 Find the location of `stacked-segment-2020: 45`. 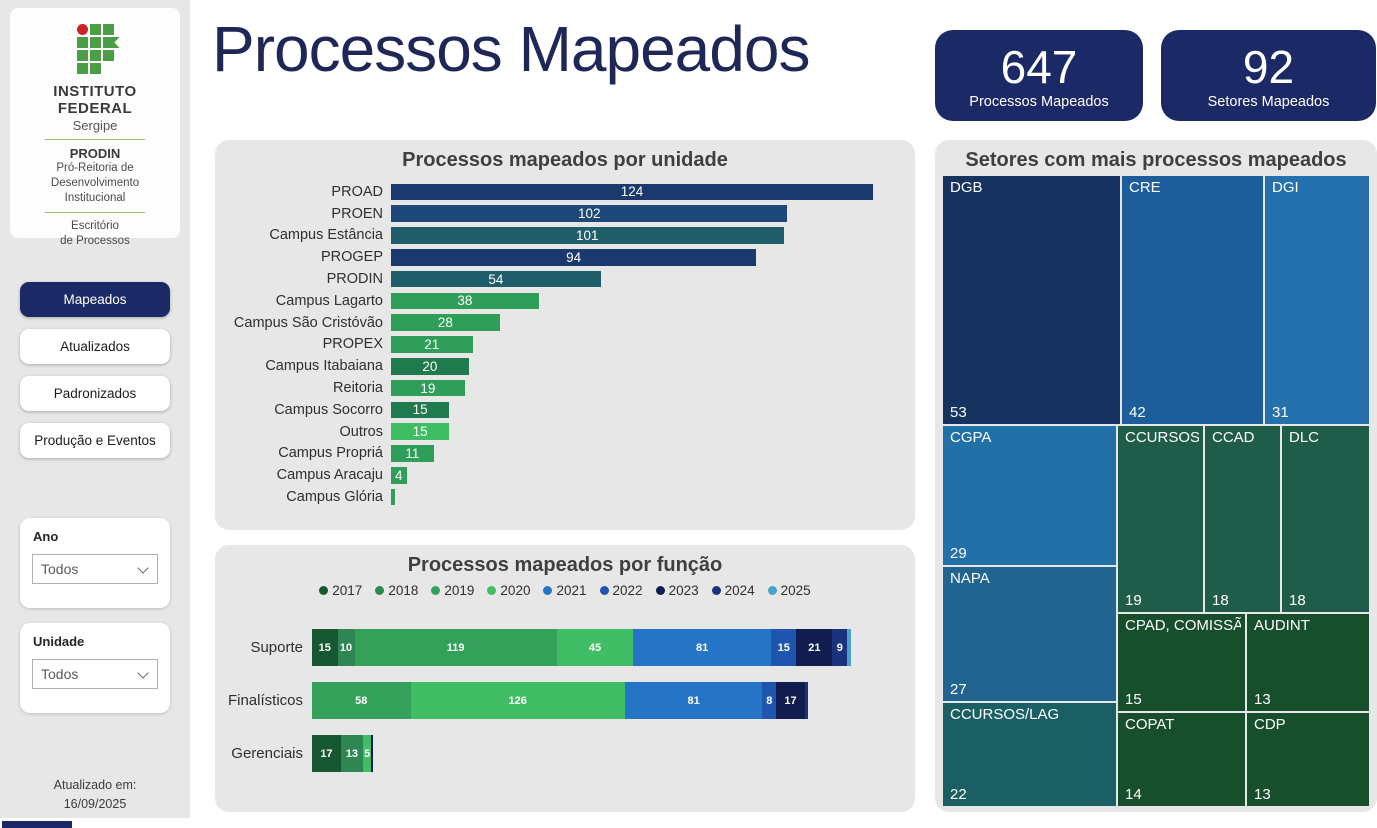

stacked-segment-2020: 45 is located at coordinates (595, 647).